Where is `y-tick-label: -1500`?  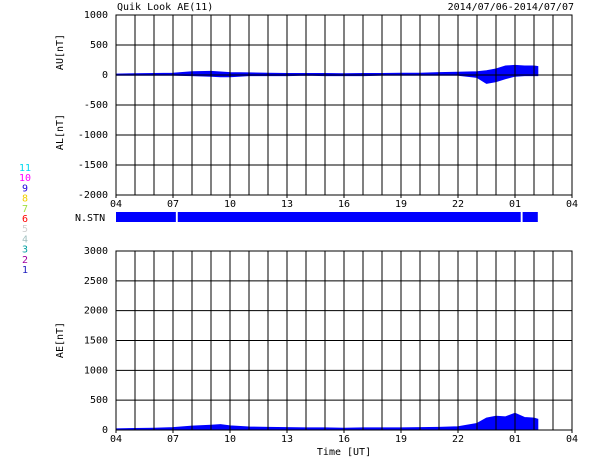 y-tick-label: -1500 is located at coordinates (93, 165).